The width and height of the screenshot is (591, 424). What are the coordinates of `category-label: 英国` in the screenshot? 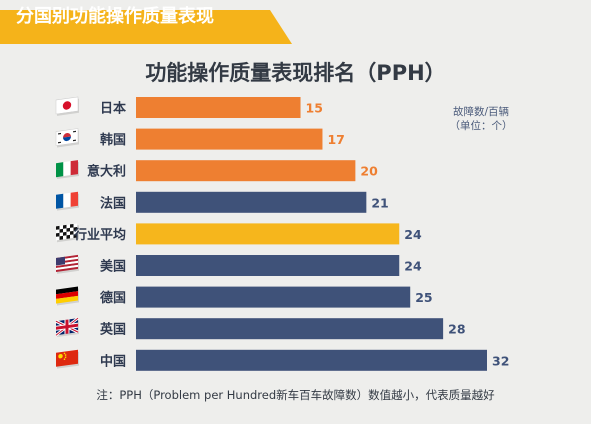 It's located at (112, 330).